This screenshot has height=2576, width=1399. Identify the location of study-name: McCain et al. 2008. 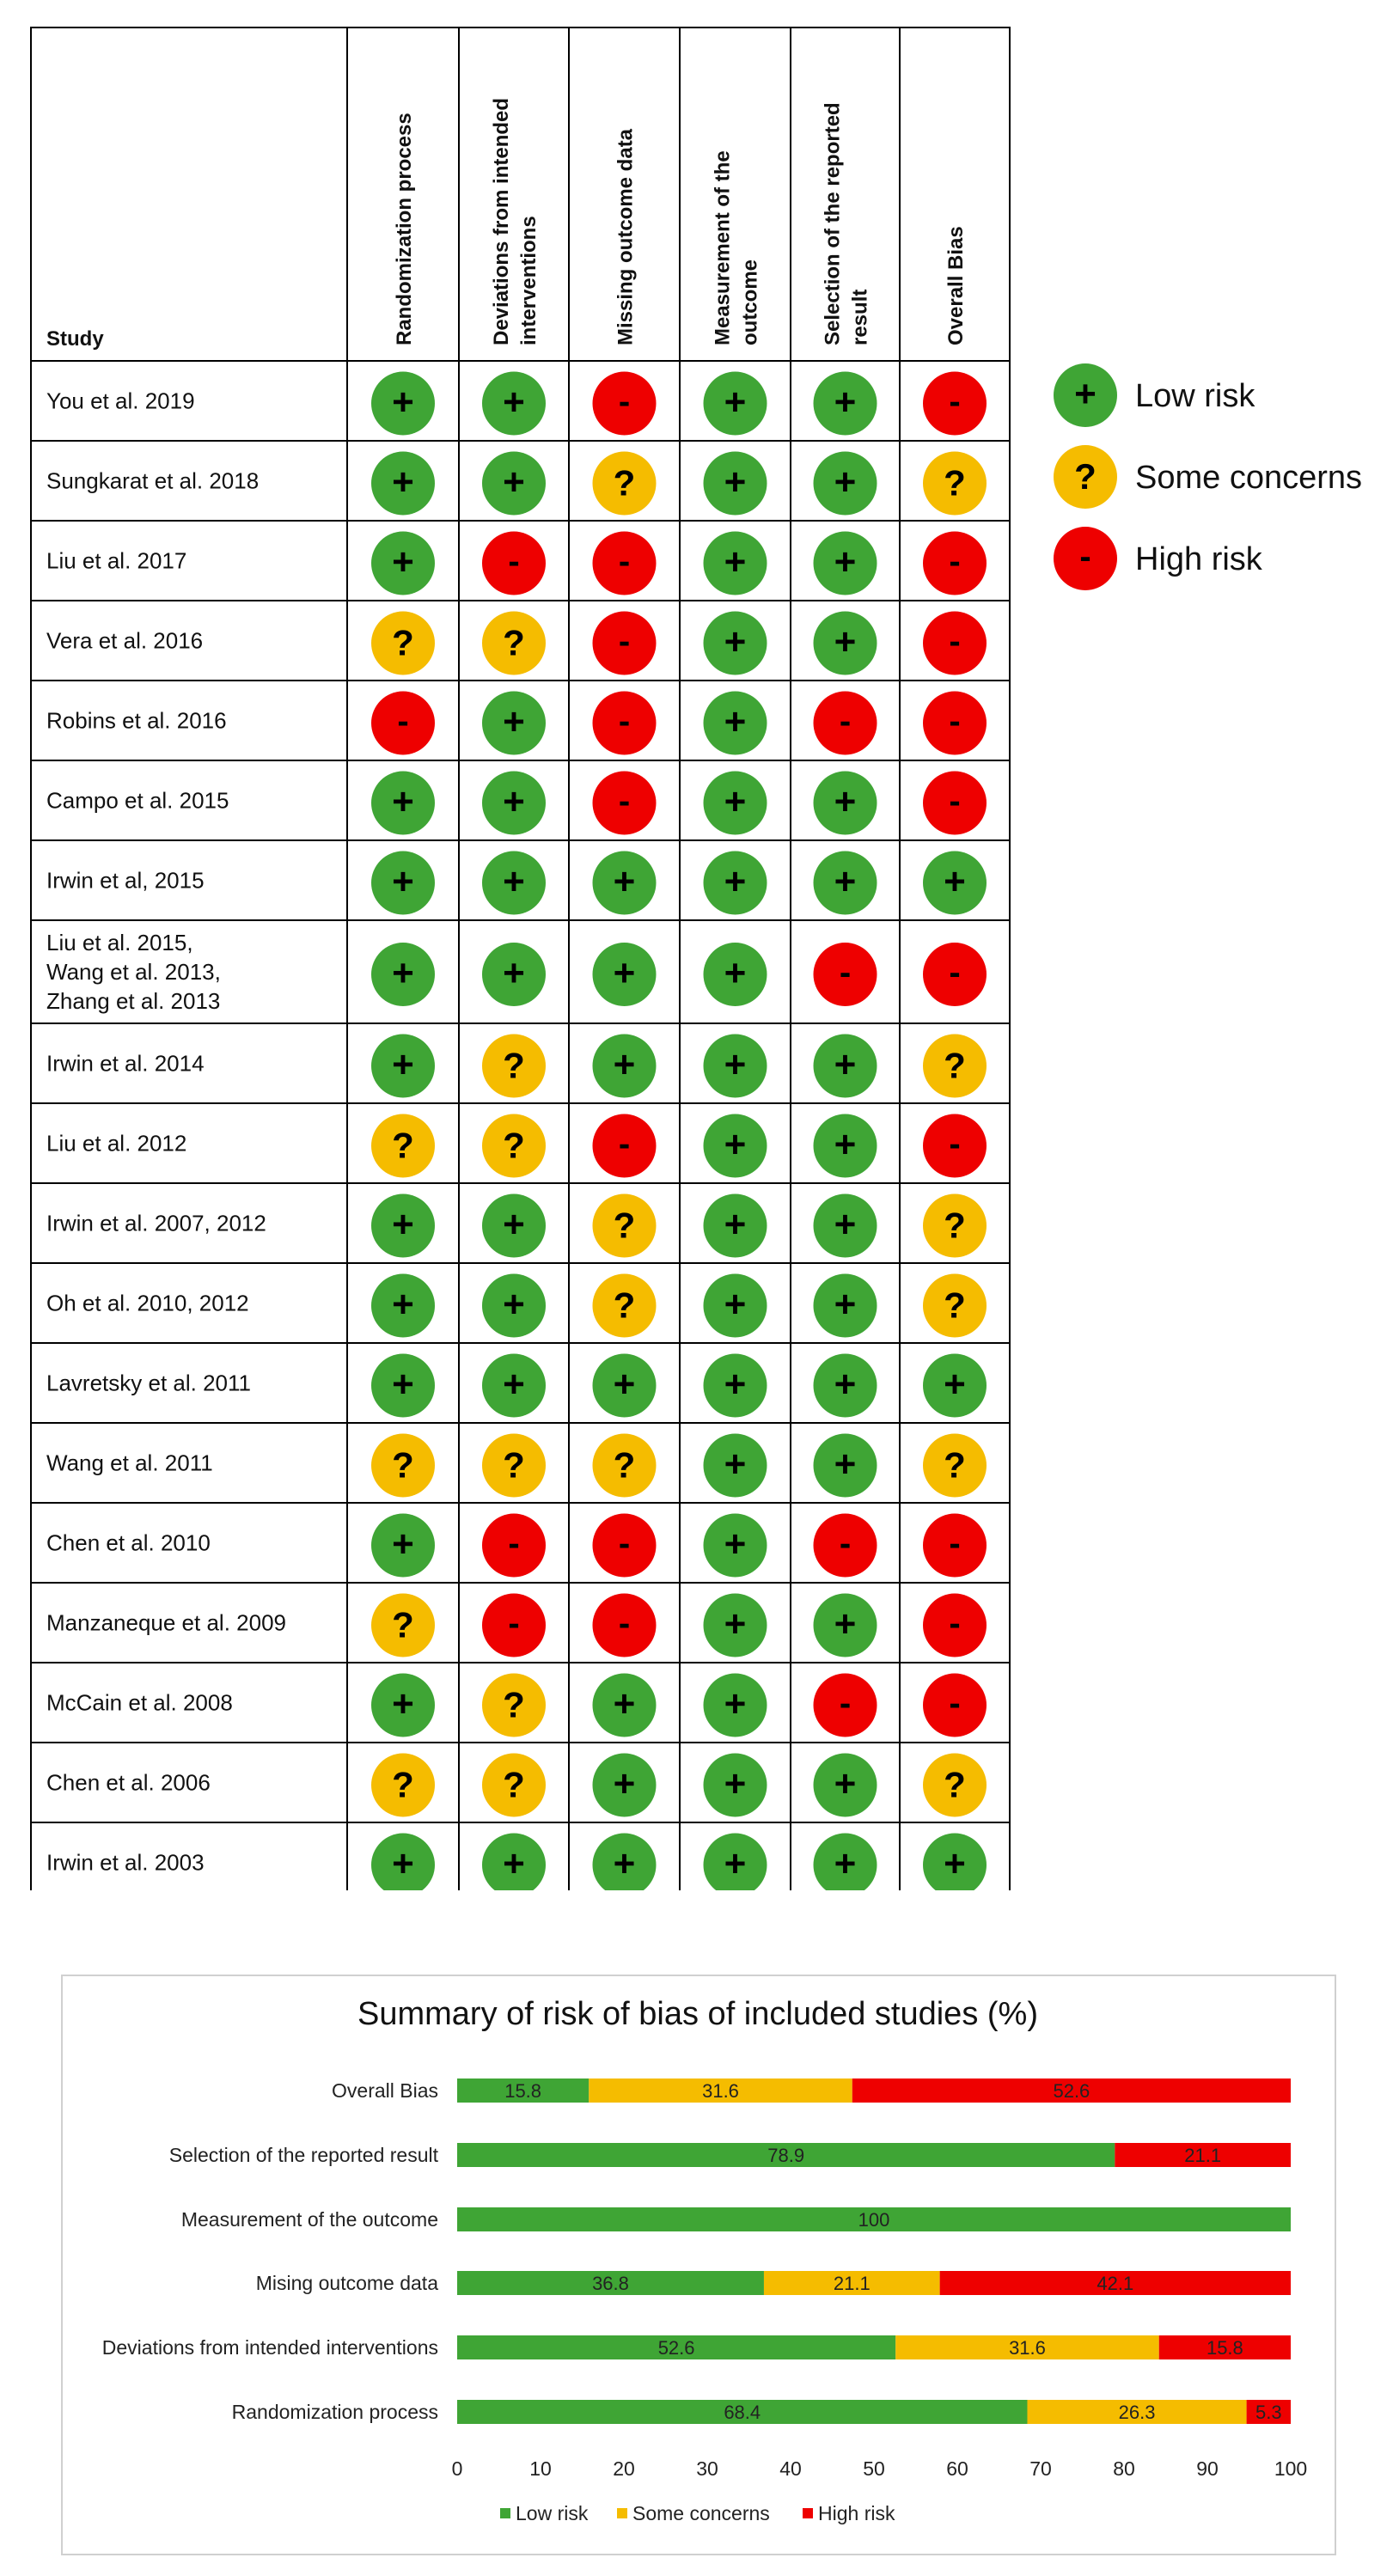
(139, 1703).